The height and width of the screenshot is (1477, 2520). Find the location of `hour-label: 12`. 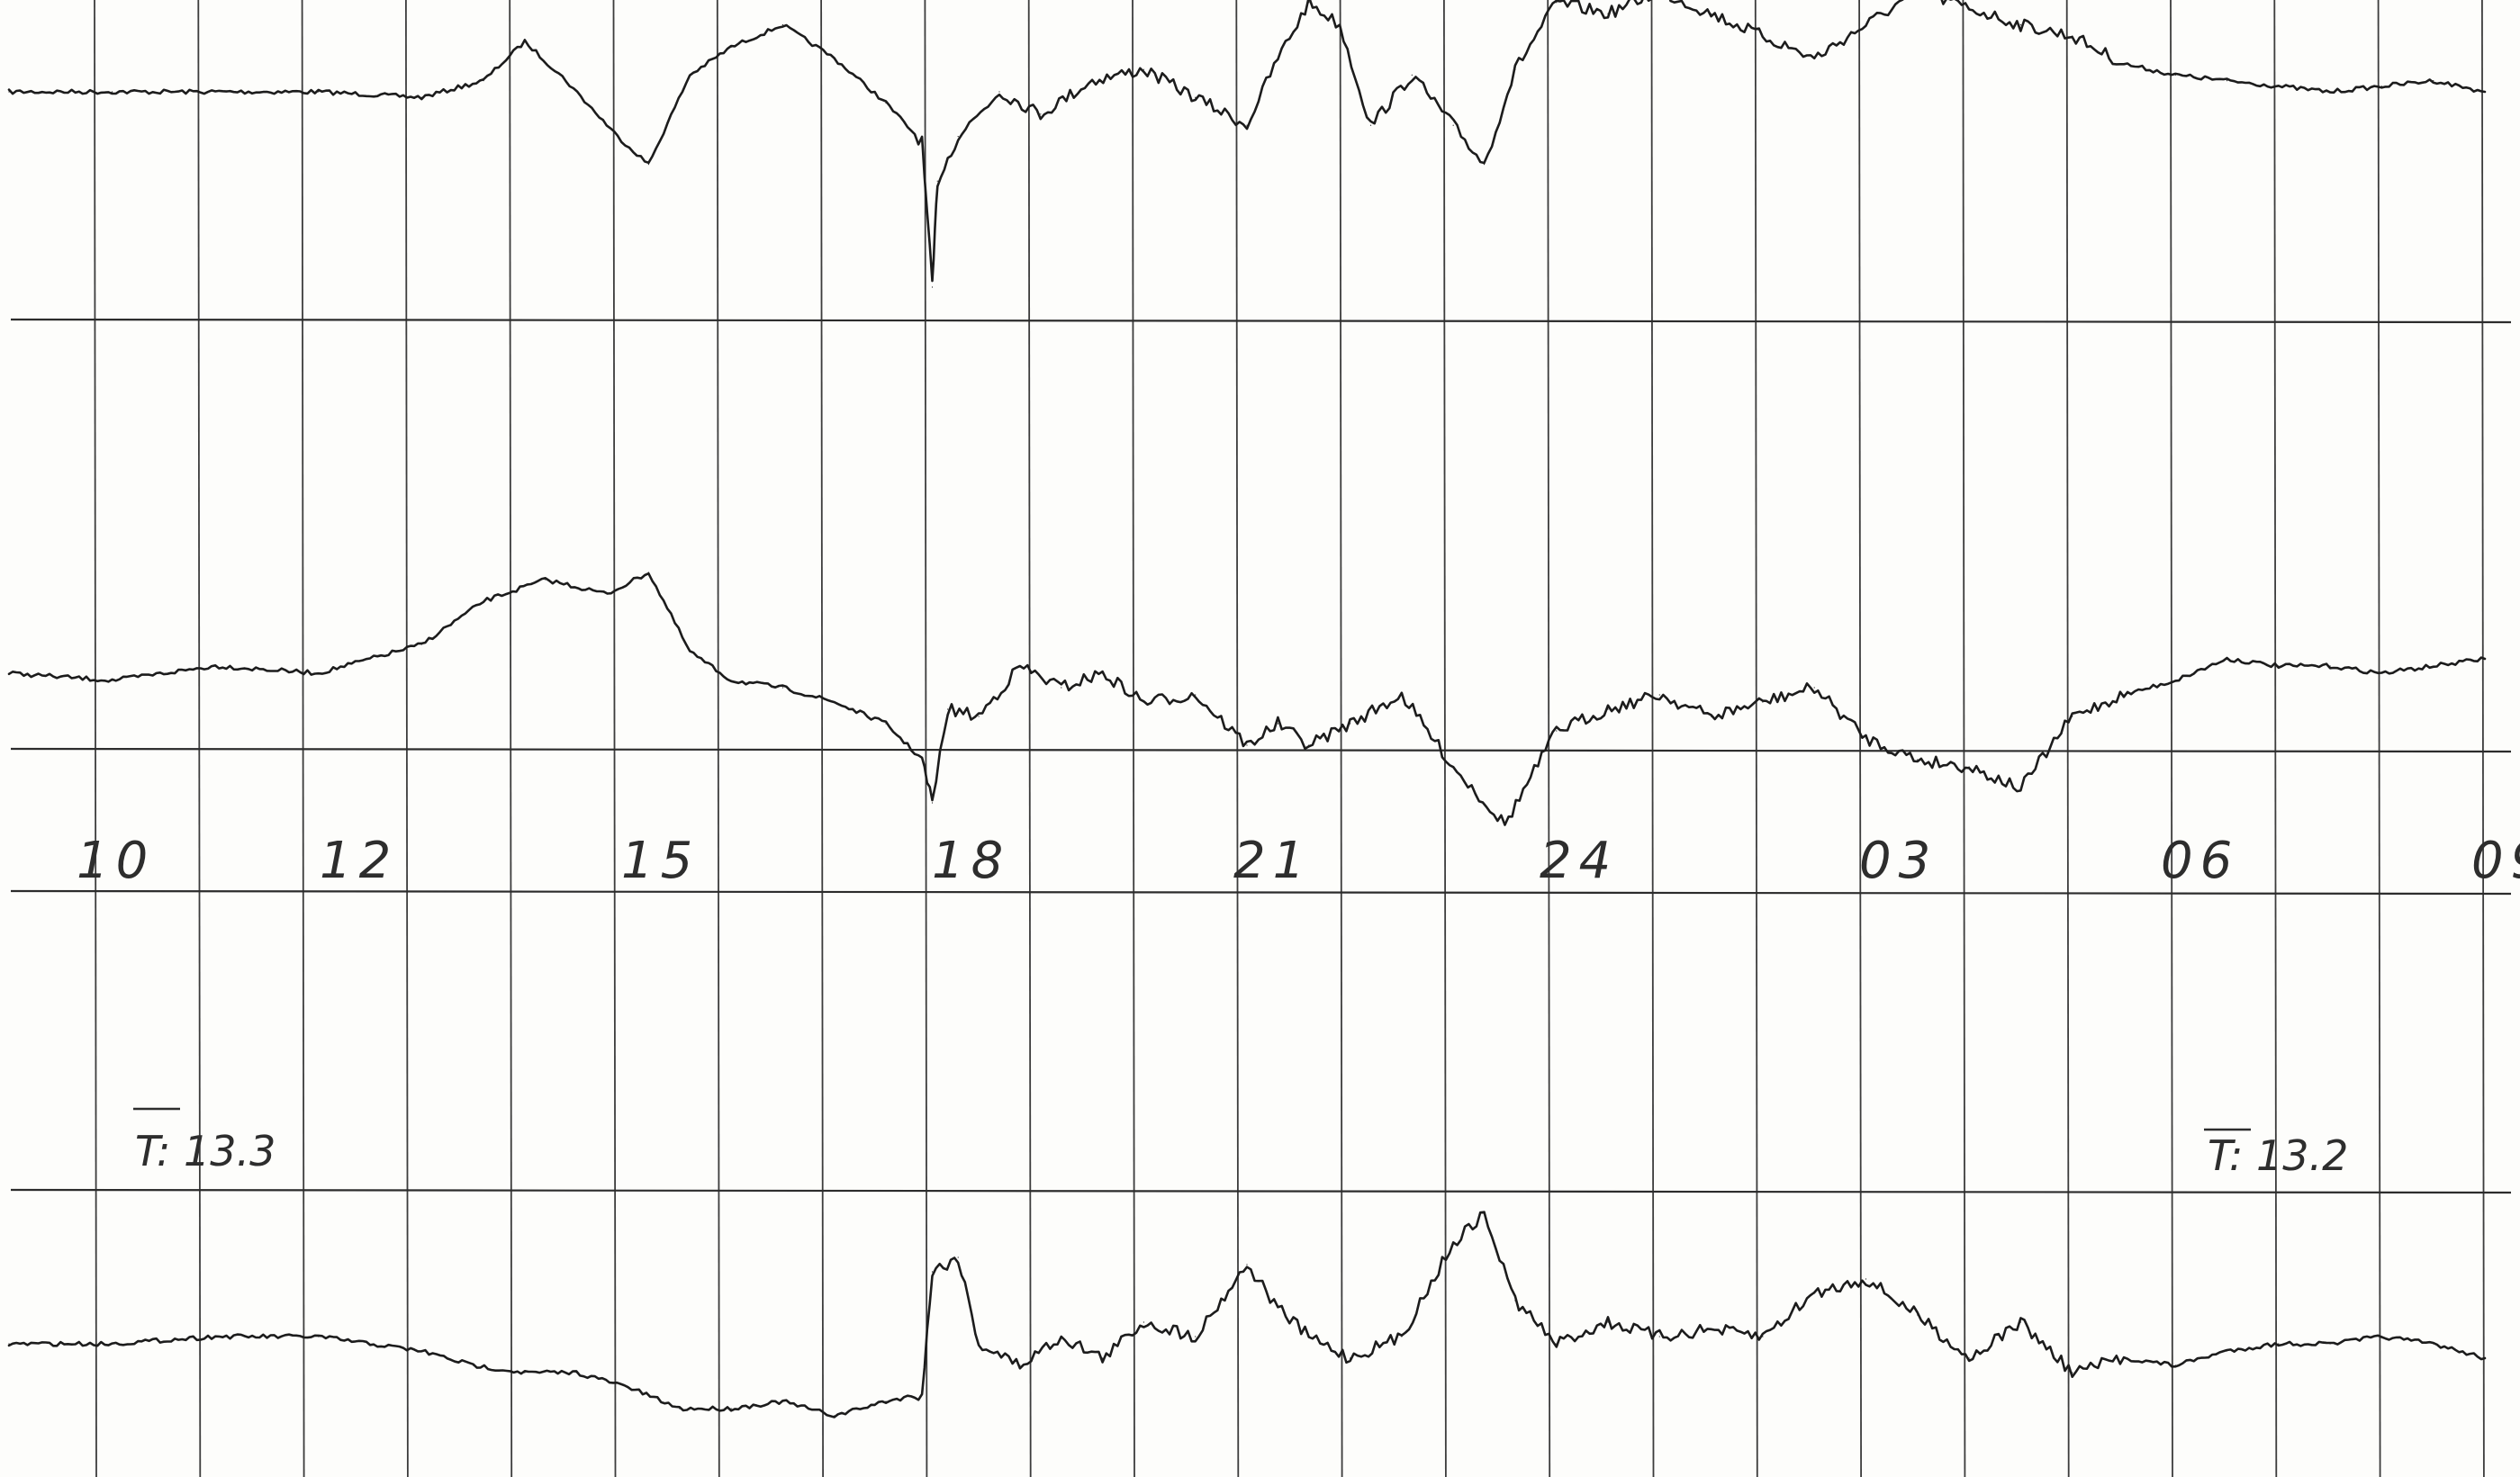

hour-label: 12 is located at coordinates (359, 861).